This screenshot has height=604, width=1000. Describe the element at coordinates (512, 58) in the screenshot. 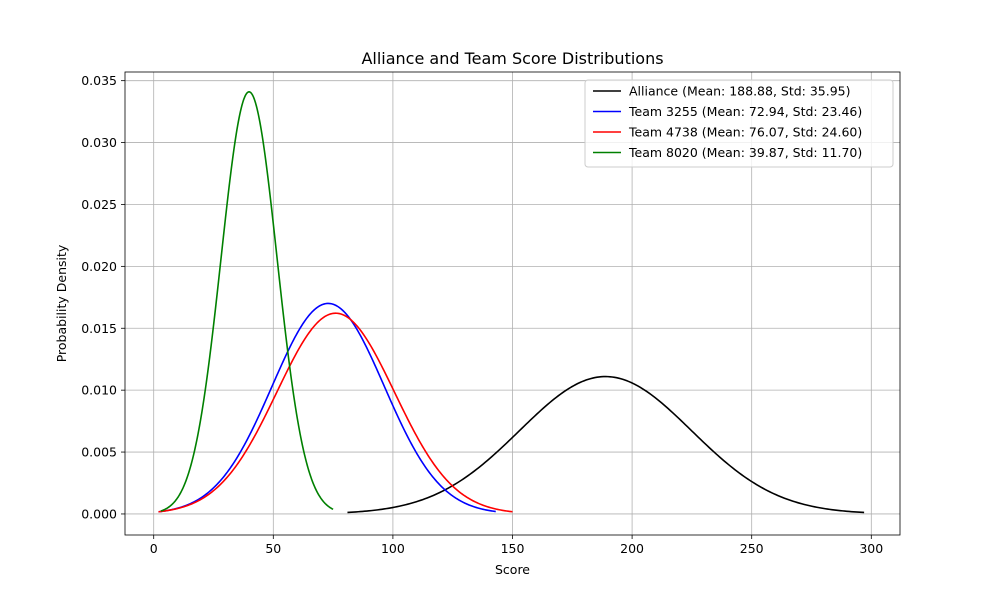

I see `chart-title: Alliance and Team Score Distributions` at that location.